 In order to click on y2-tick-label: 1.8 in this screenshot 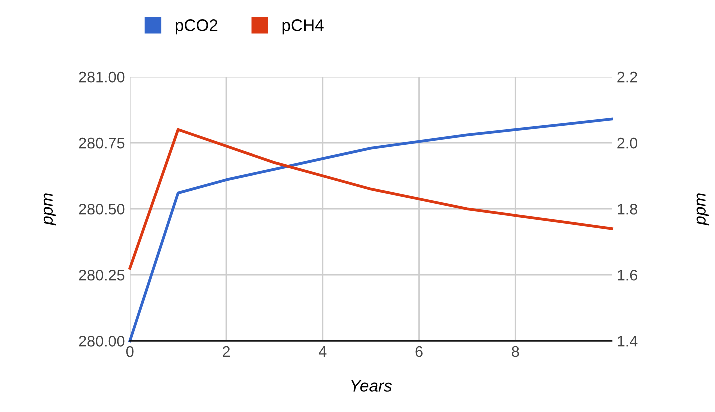, I will do `click(628, 209)`.